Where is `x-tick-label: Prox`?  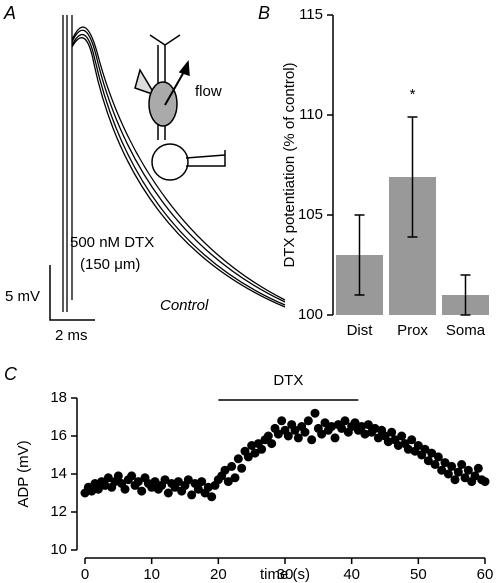
x-tick-label: Prox is located at coordinates (412, 330).